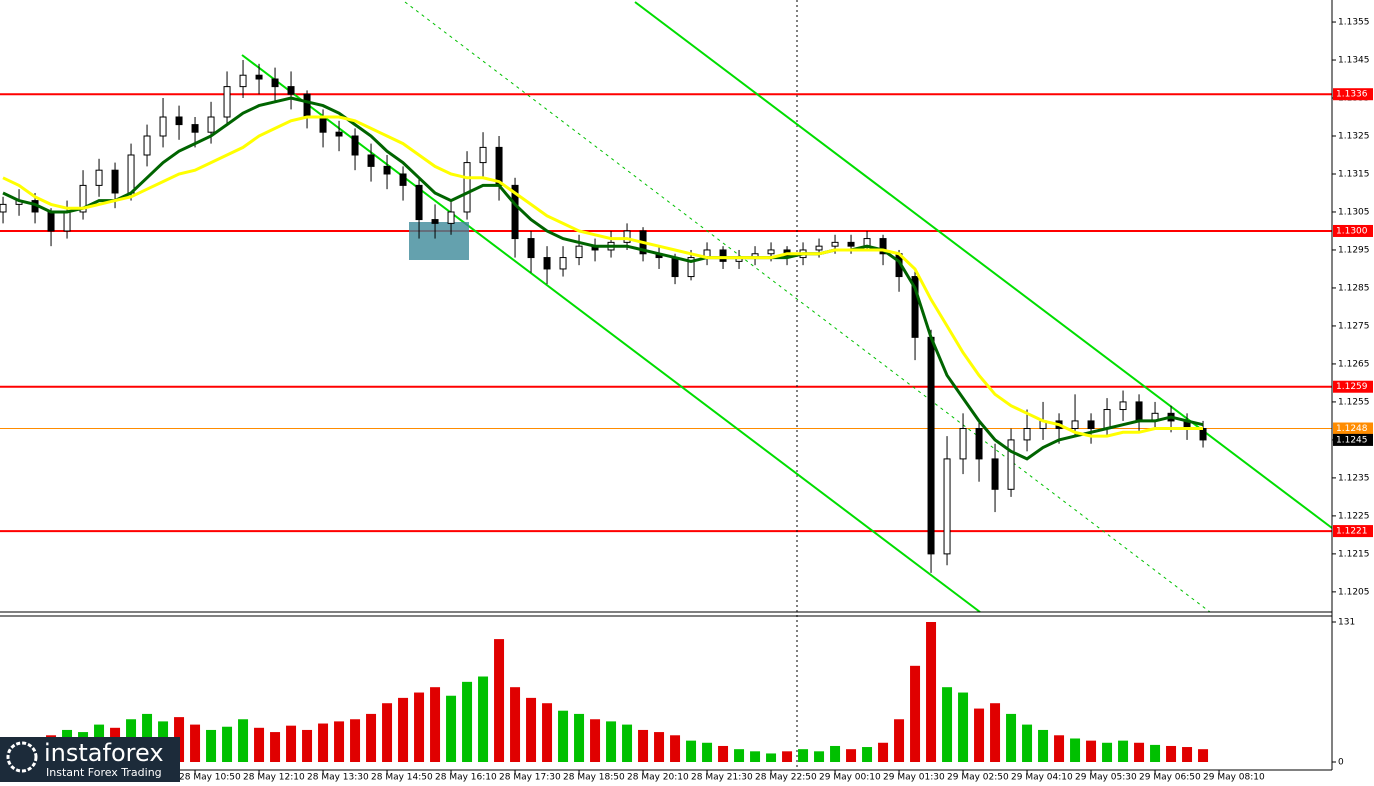 The image size is (1374, 786). Describe the element at coordinates (1354, 402) in the screenshot. I see `y-tick-label: 1.1255` at that location.